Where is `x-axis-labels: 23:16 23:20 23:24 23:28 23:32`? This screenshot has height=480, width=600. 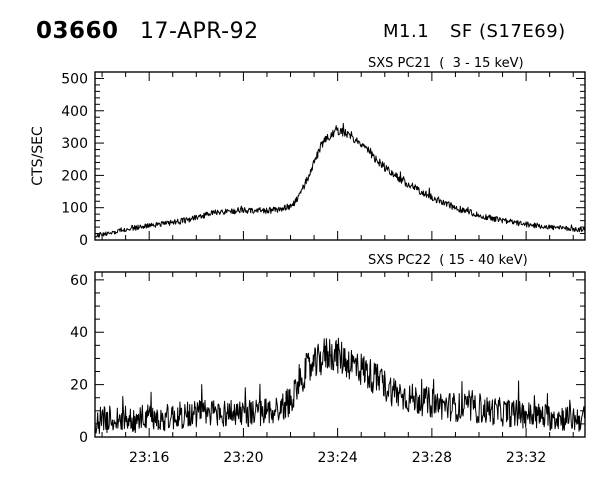 x-axis-labels: 23:16 23:20 23:24 23:28 23:32 is located at coordinates (337, 458).